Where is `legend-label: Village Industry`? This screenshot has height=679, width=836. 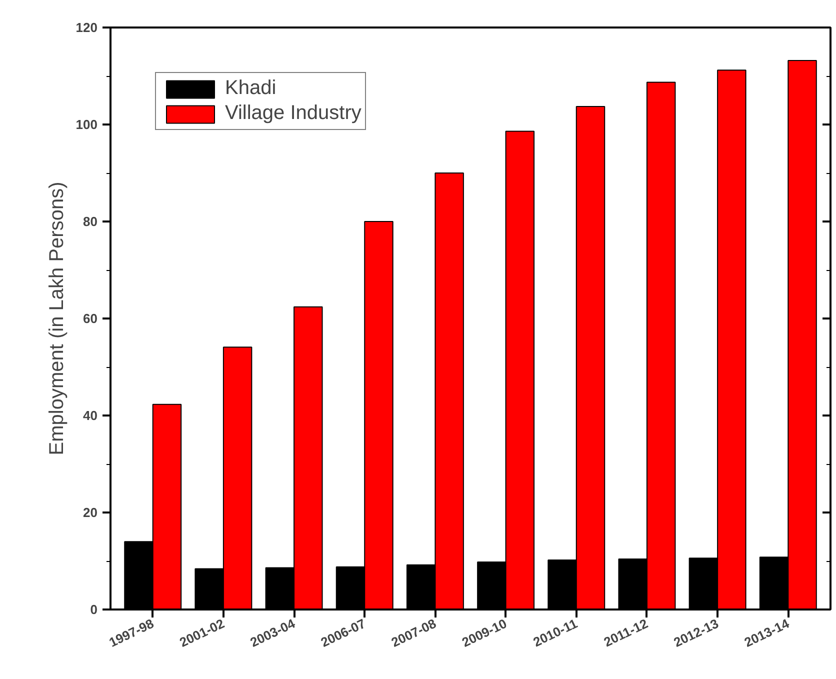 legend-label: Village Industry is located at coordinates (293, 113).